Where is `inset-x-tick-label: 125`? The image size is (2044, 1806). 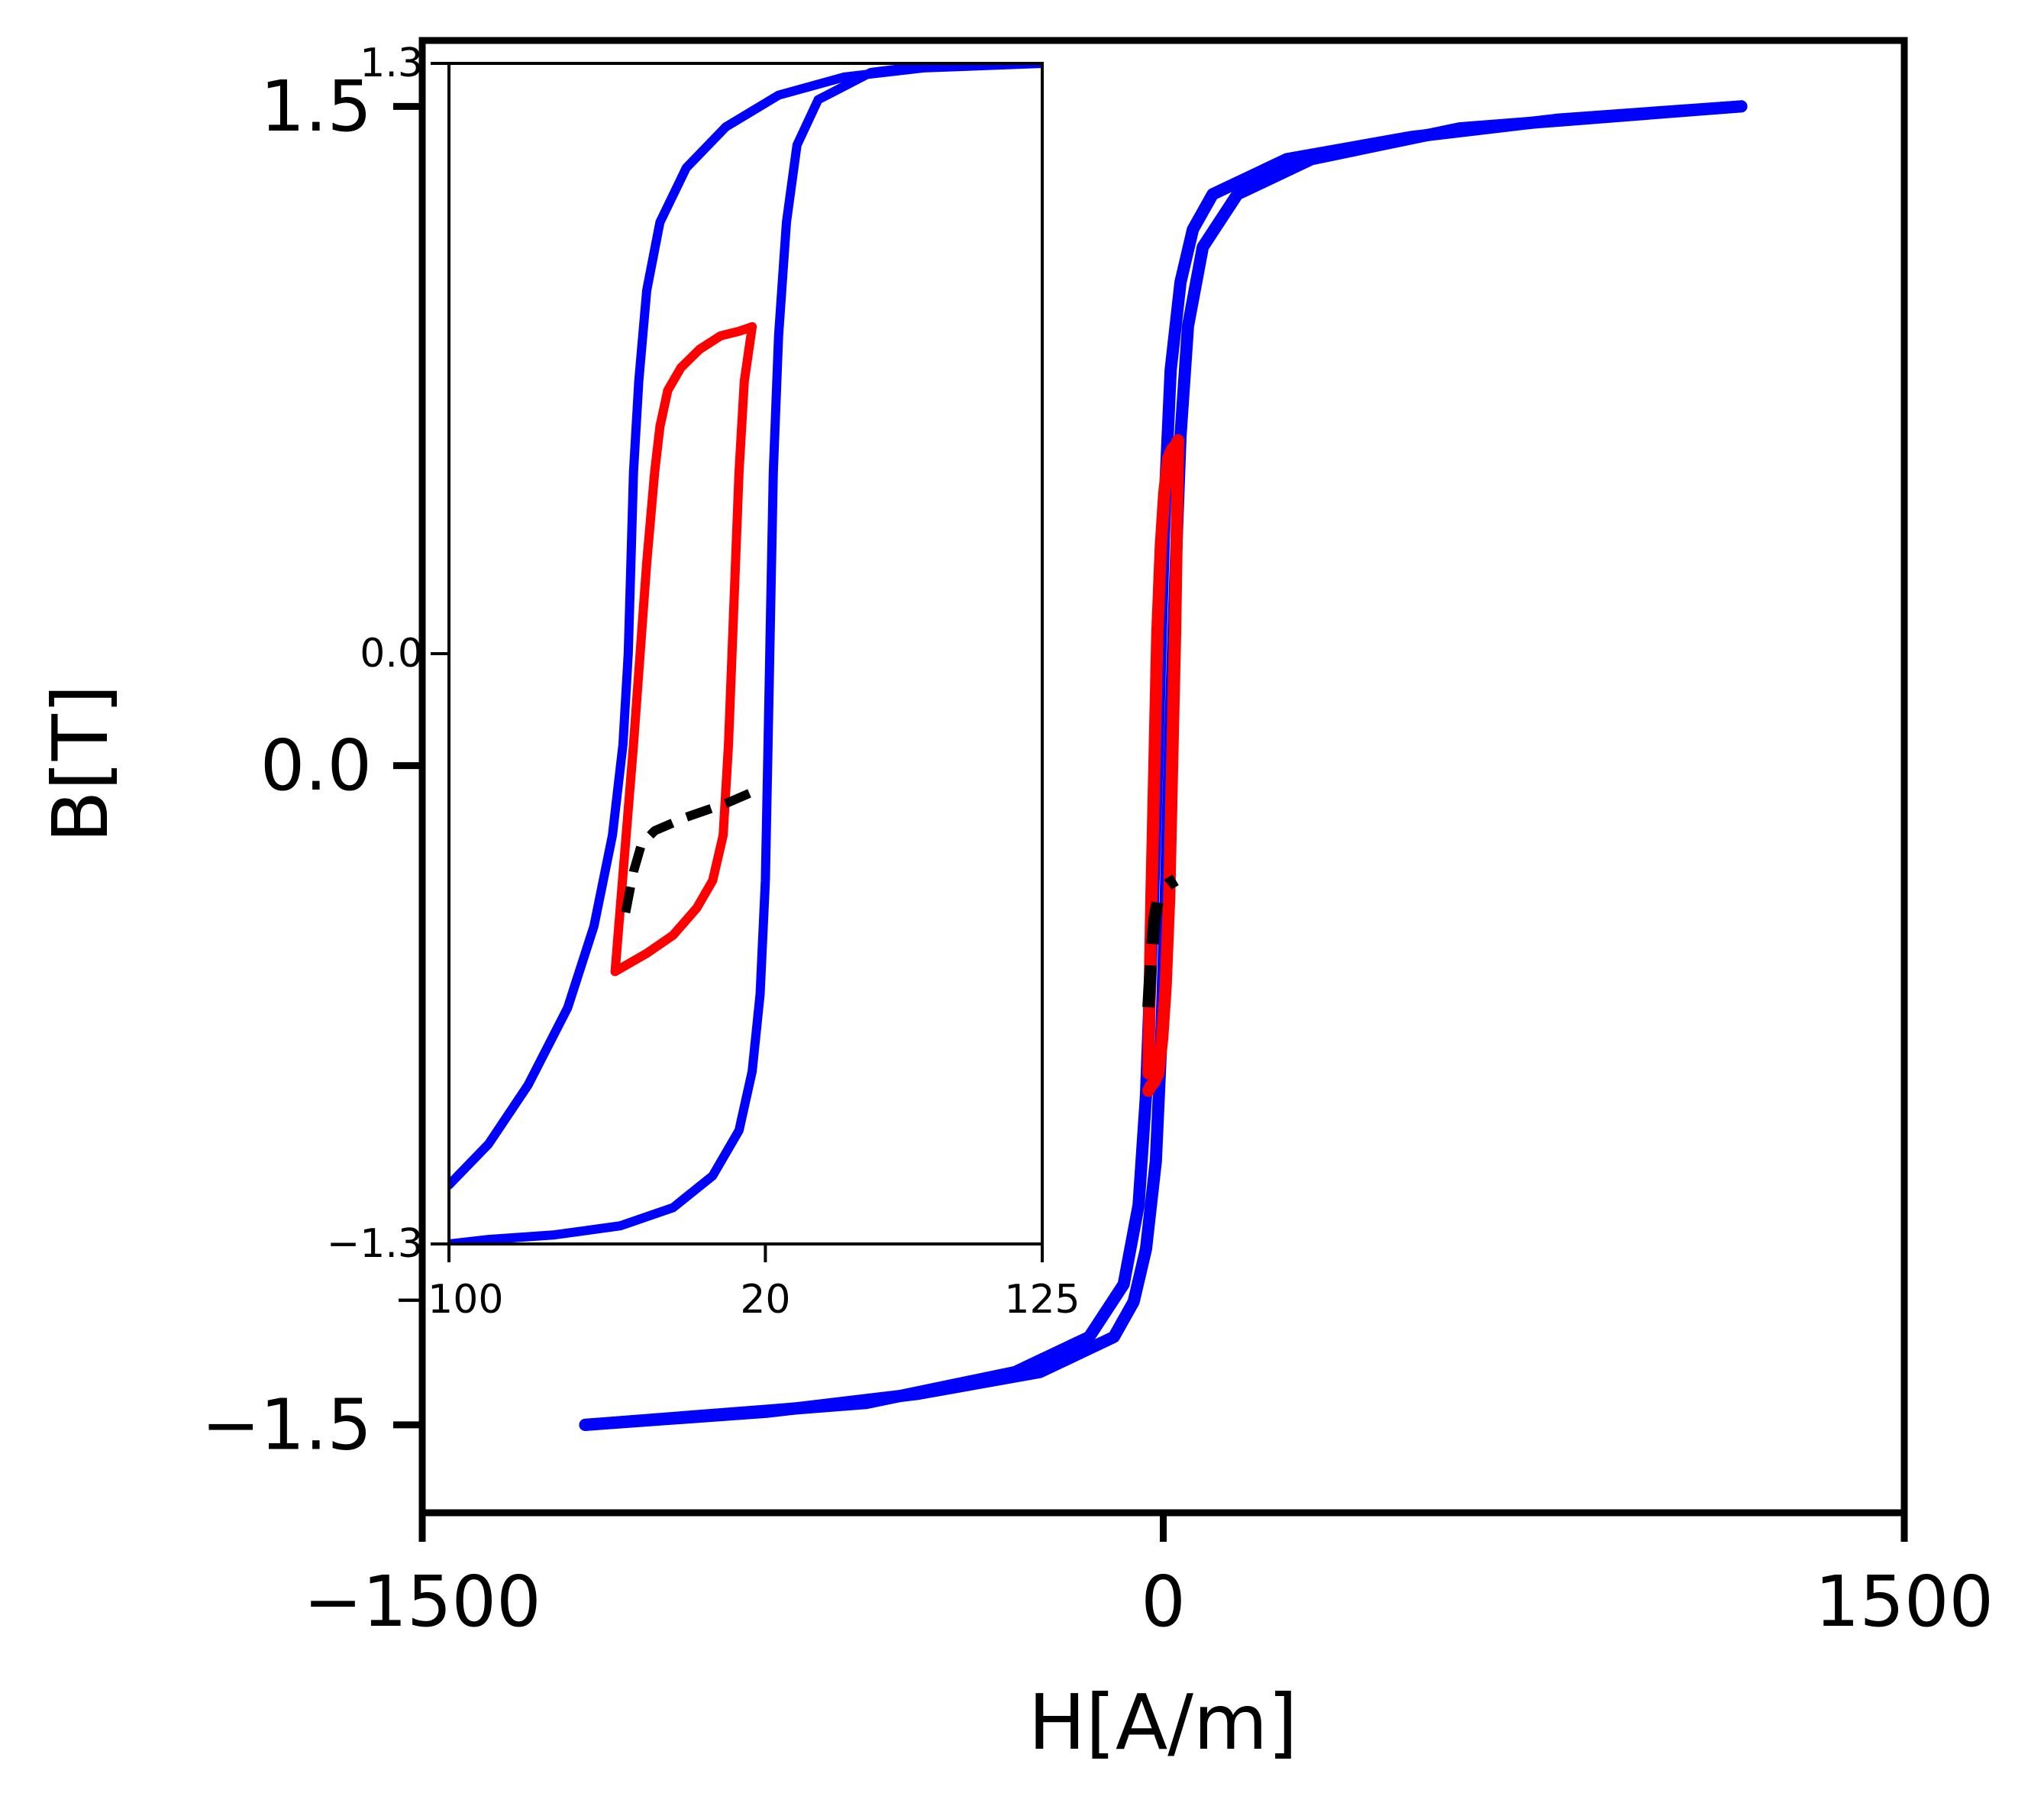 inset-x-tick-label: 125 is located at coordinates (1042, 1300).